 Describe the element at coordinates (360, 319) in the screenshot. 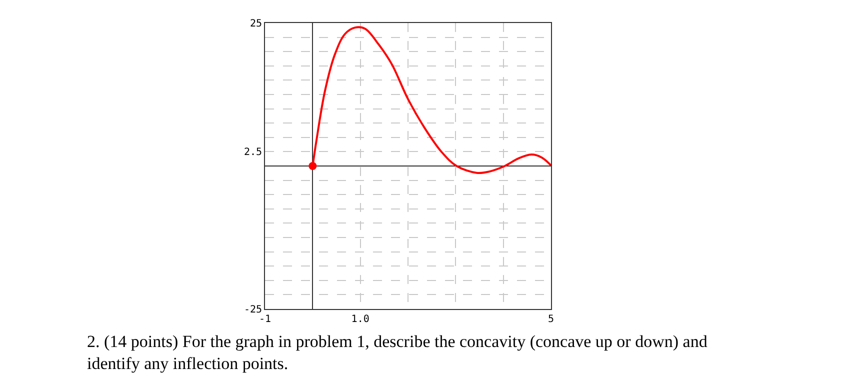

I see `x-tick-label: 1.0` at that location.